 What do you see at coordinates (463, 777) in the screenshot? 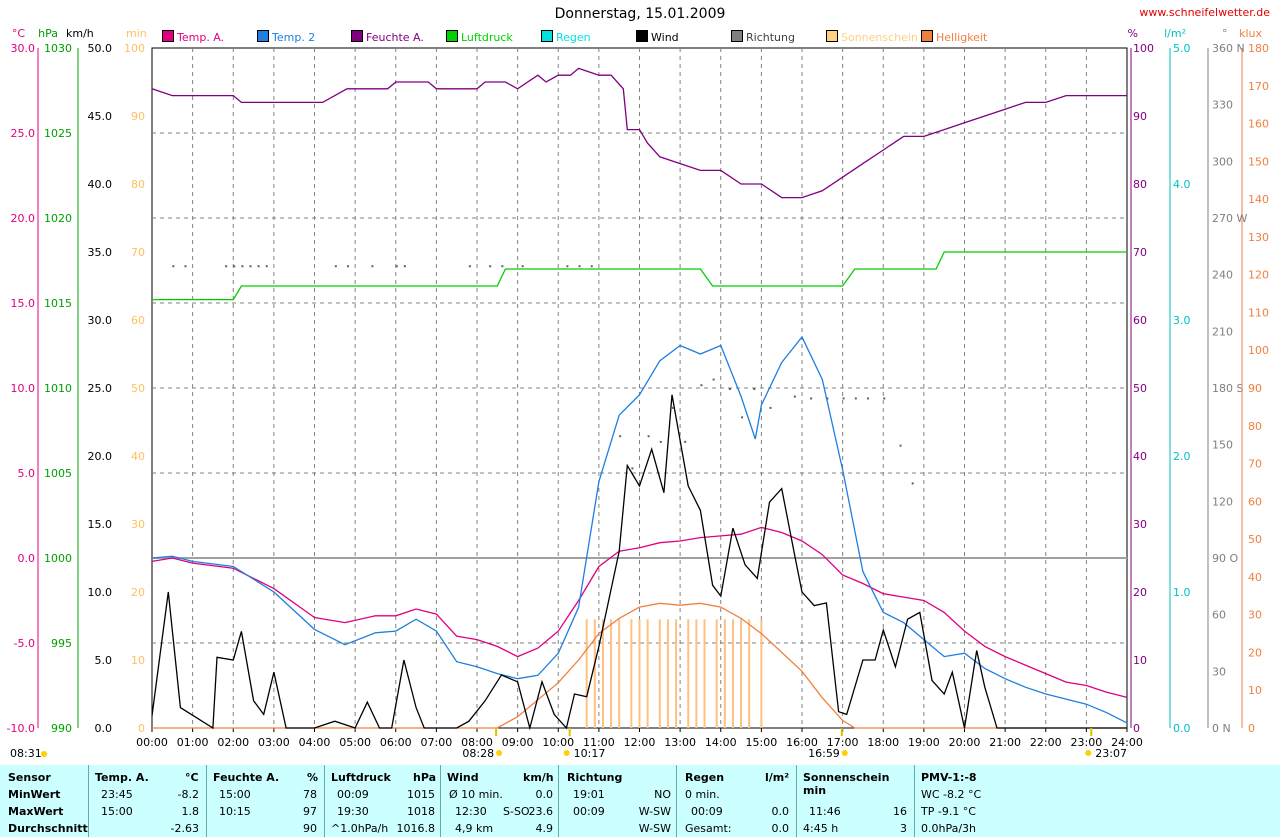
I see `footer-wind-header: Wind` at bounding box center [463, 777].